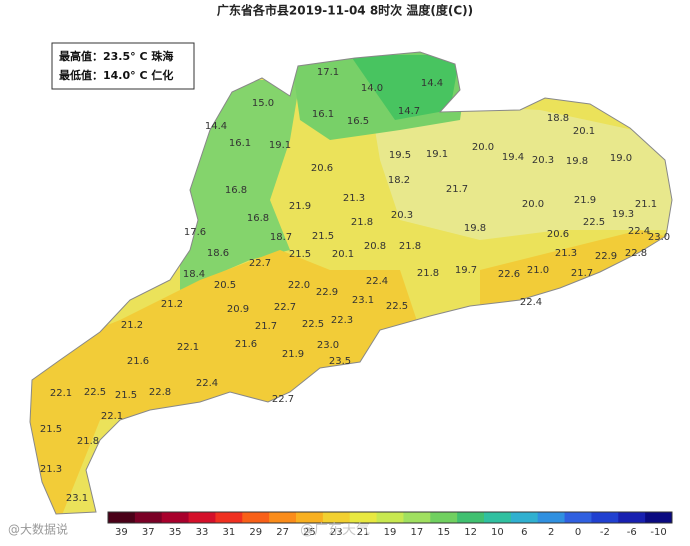  I want to click on watermark: @广东天气, so click(335, 530).